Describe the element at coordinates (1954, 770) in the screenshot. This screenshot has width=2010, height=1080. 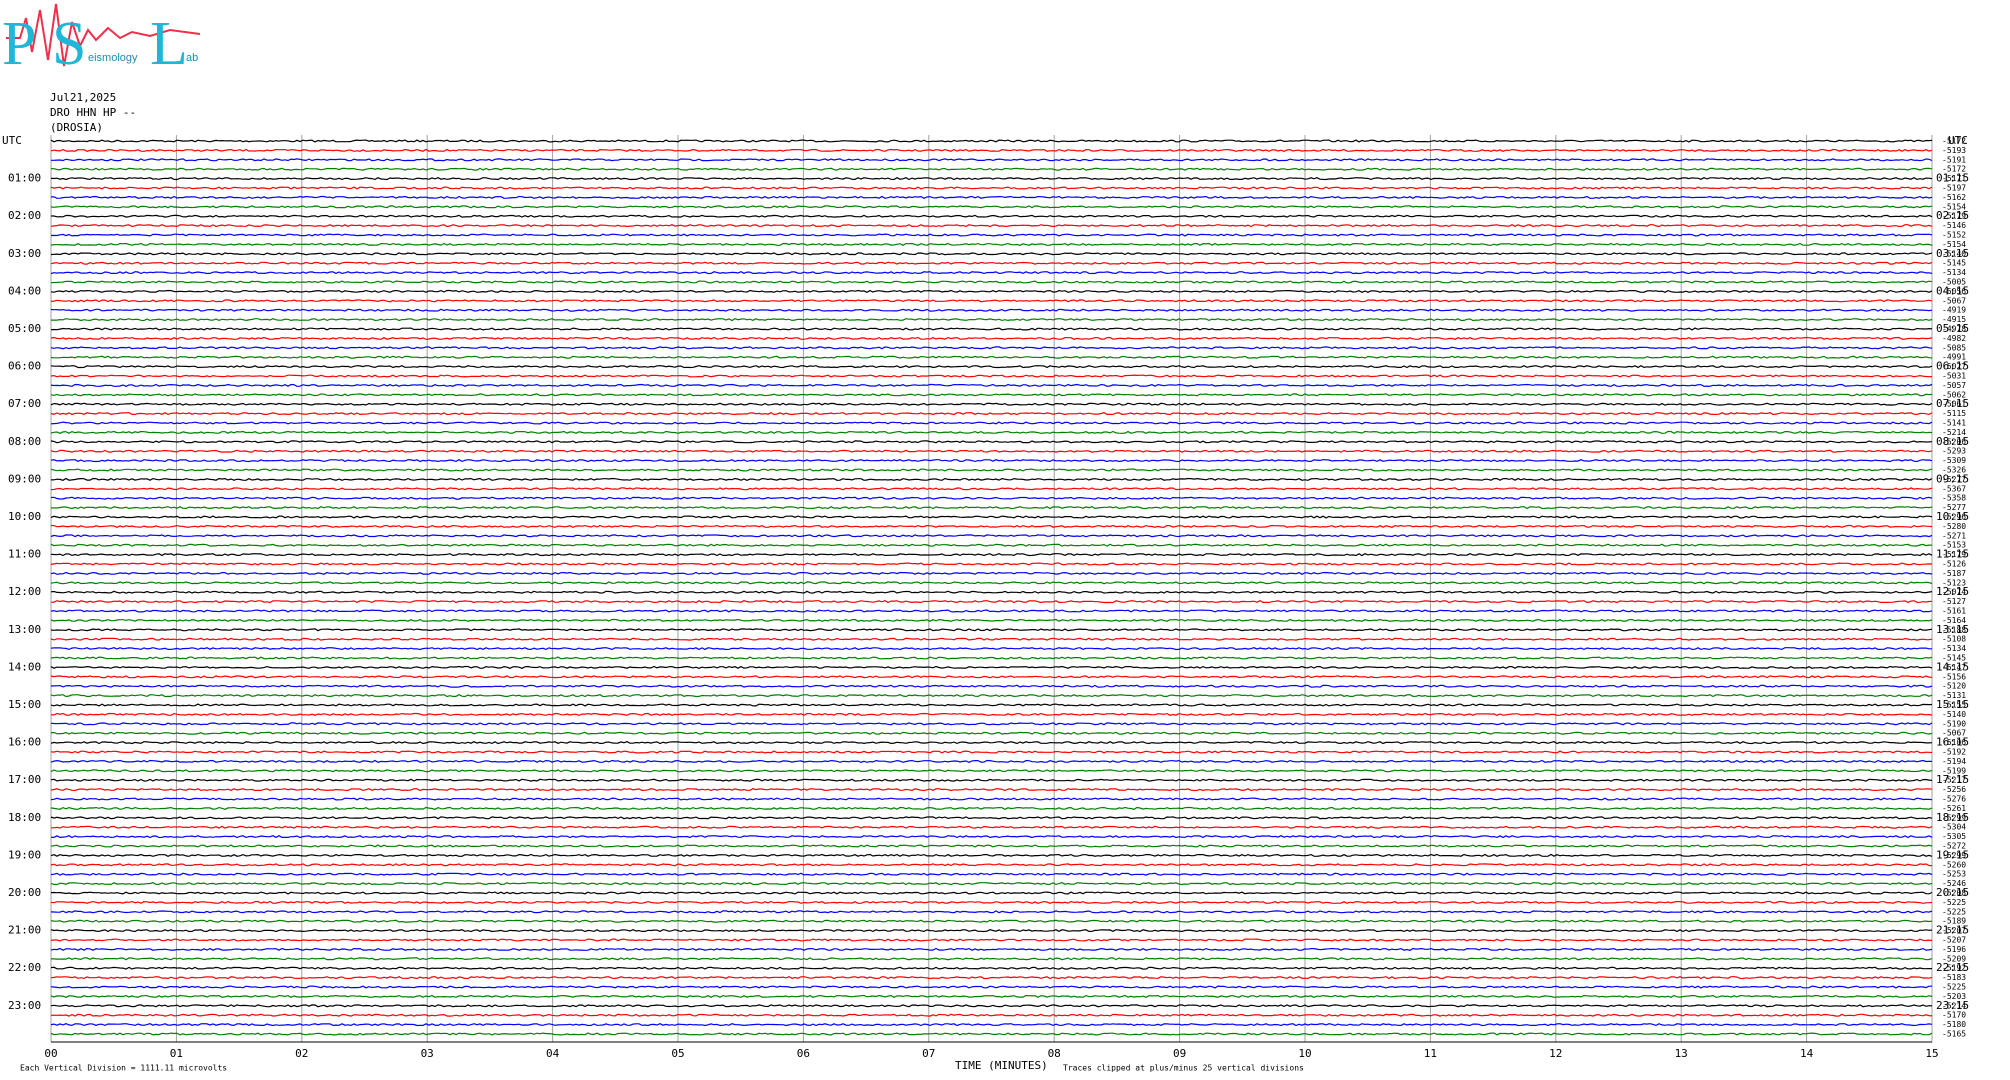
I see `trace-offset: -5199` at that location.